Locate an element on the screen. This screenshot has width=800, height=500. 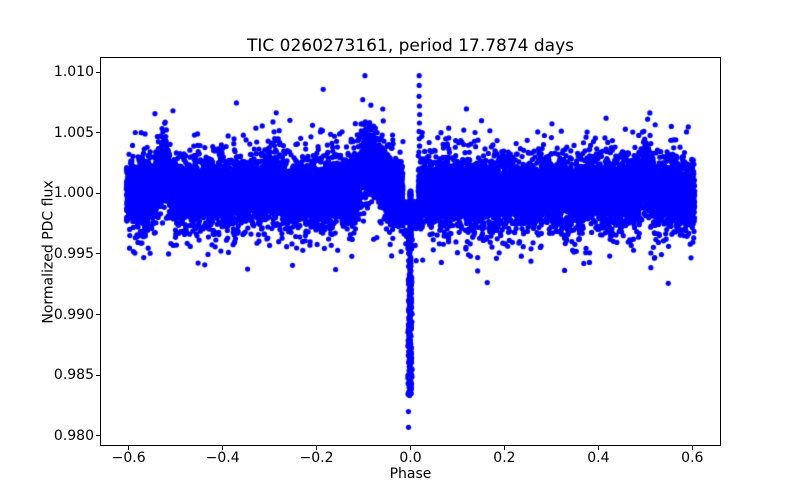
y-tick-label: 1.000 is located at coordinates (73, 193).